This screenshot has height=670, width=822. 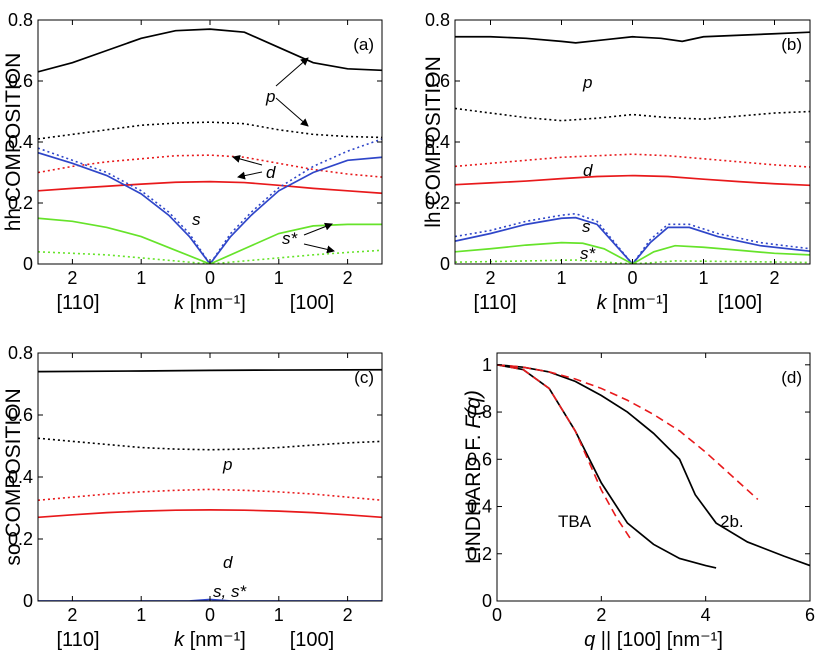 What do you see at coordinates (706, 615) in the screenshot?
I see `x-tick-label: 4` at bounding box center [706, 615].